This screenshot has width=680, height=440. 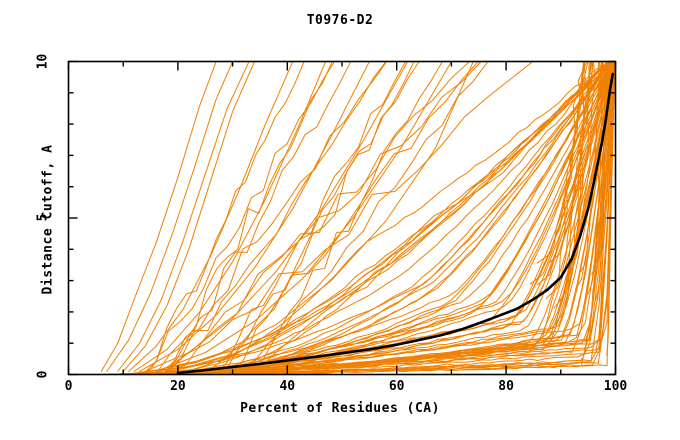 What do you see at coordinates (615, 386) in the screenshot?
I see `x-tick-label: 100` at bounding box center [615, 386].